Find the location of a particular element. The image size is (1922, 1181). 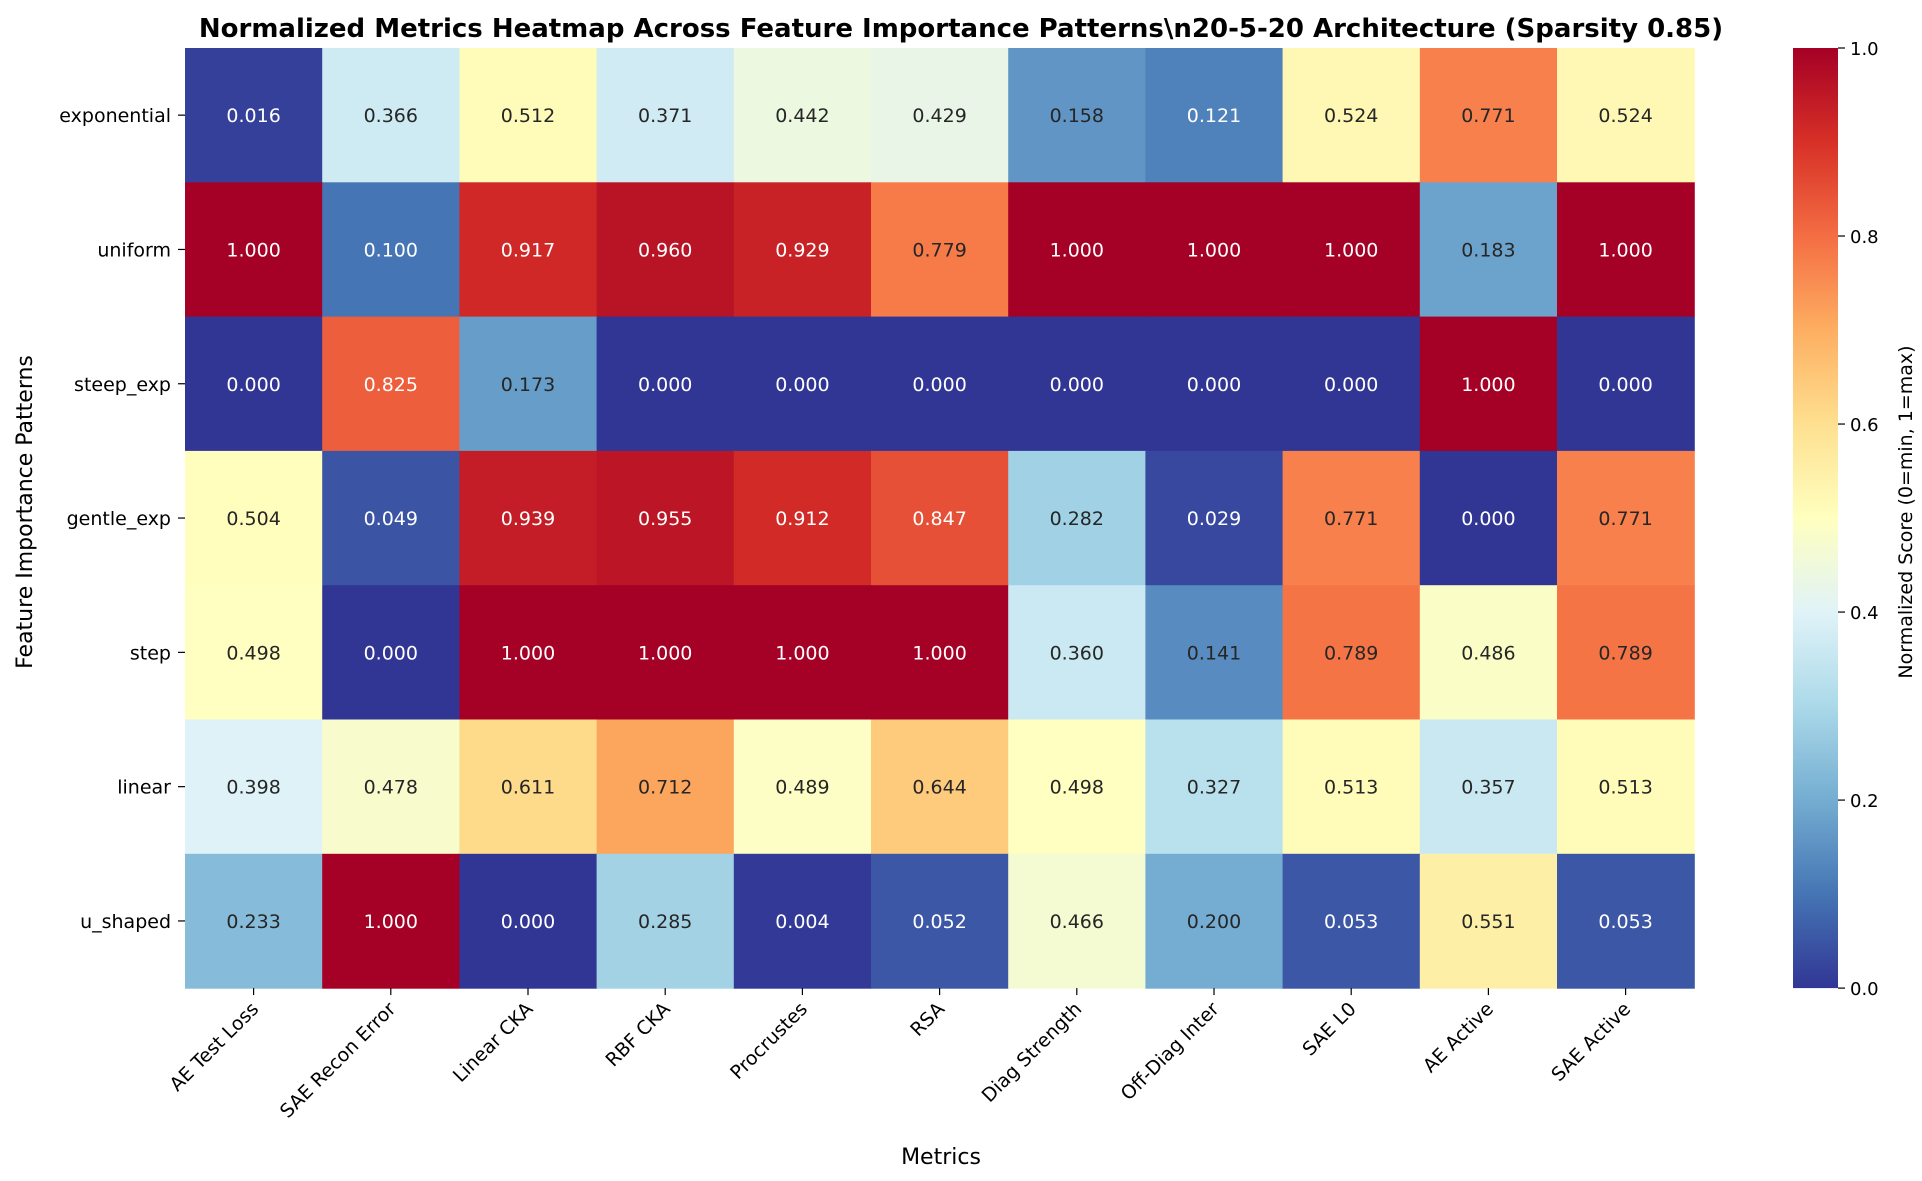

y-tick-label: u_shaped is located at coordinates (125, 922).